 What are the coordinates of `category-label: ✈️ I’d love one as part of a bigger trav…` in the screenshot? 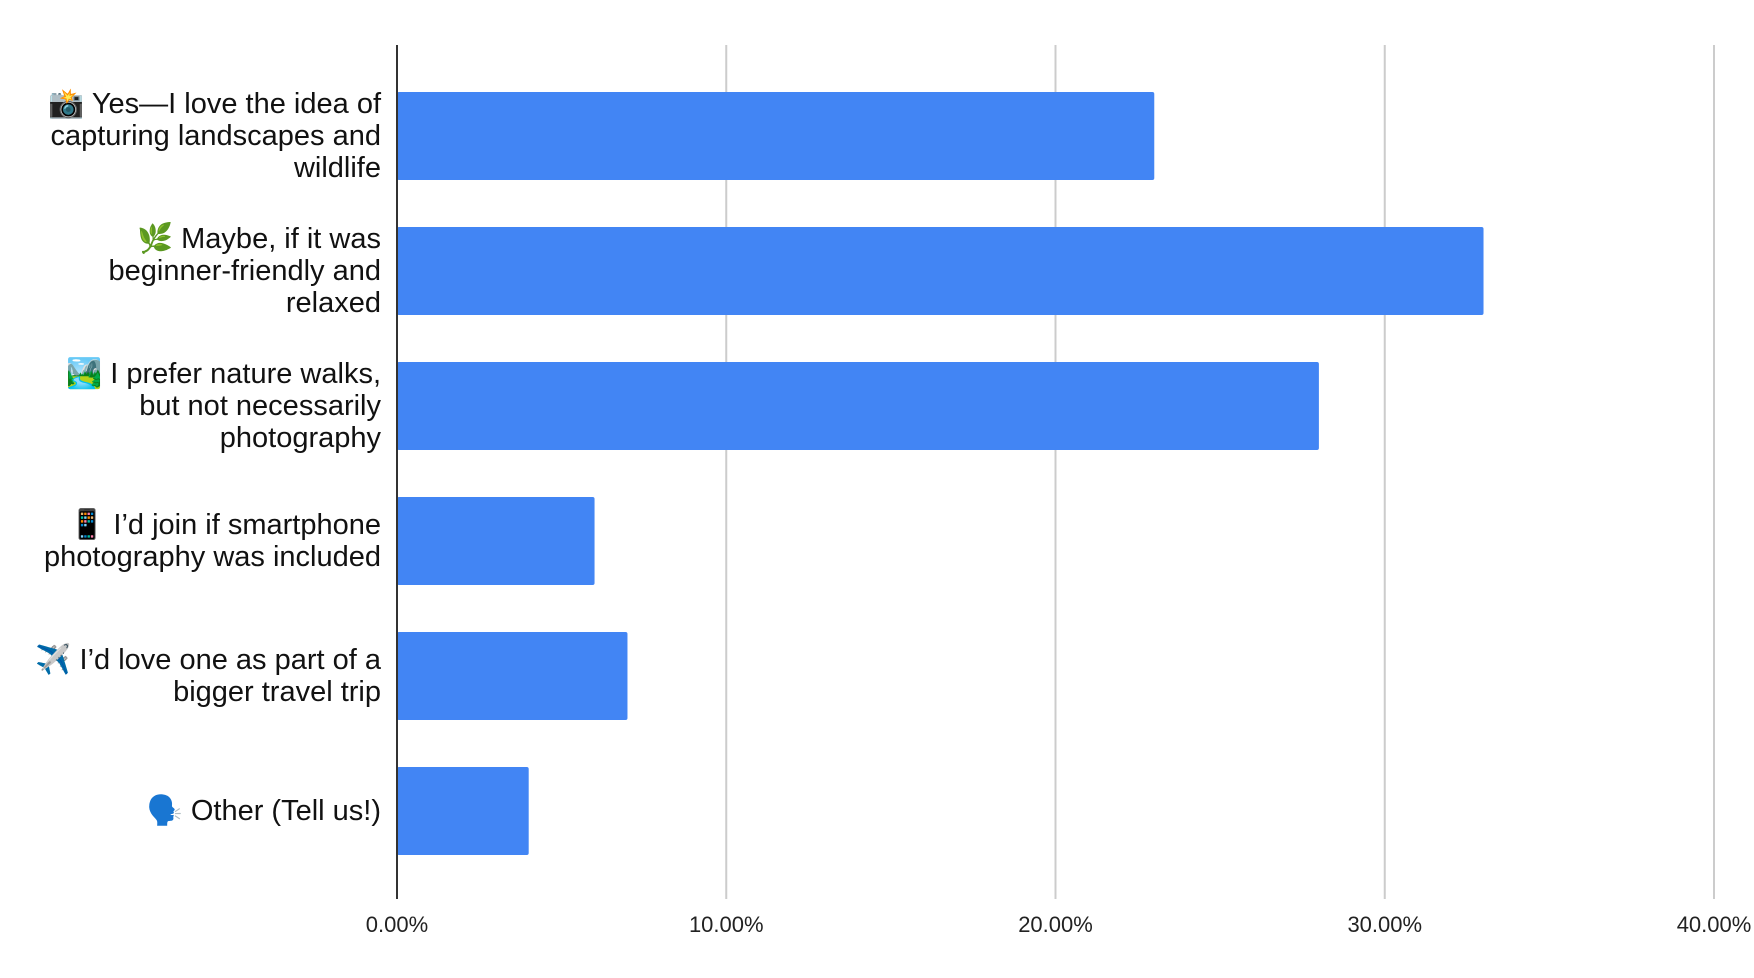 It's located at (208, 676).